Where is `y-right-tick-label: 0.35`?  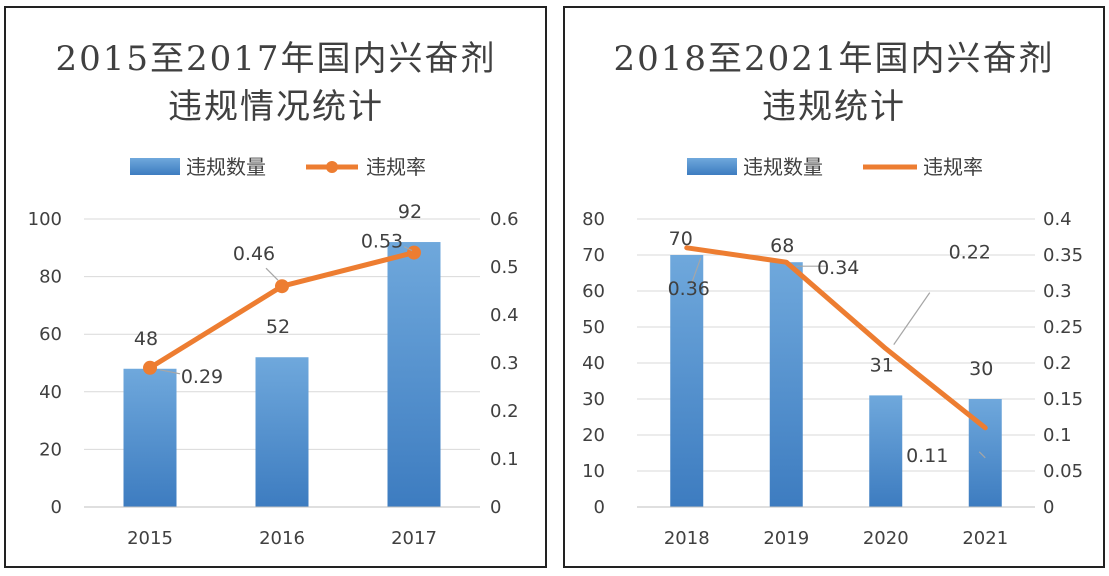
y-right-tick-label: 0.35 is located at coordinates (1063, 255).